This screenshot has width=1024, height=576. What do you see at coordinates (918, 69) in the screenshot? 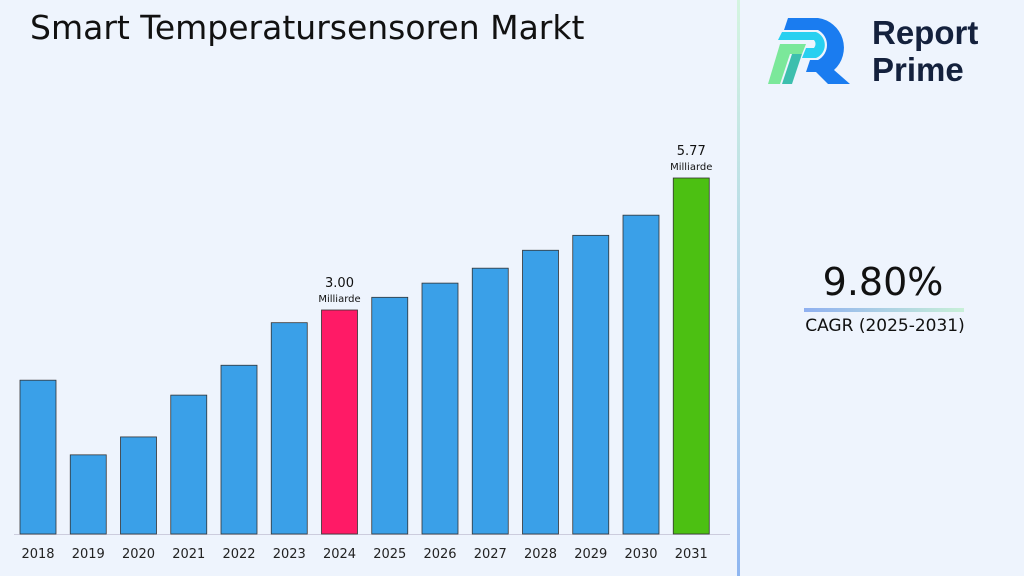
I see `logo-line2: Prime` at bounding box center [918, 69].